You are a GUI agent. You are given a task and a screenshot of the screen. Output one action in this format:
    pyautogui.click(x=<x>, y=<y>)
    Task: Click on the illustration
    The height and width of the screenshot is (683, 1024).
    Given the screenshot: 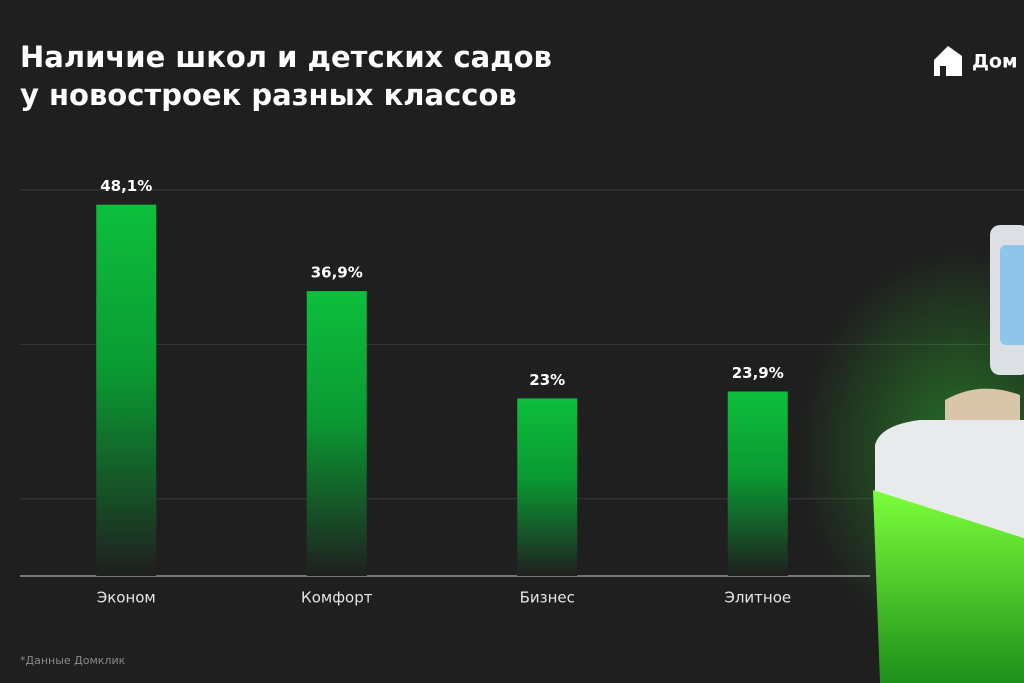 What is the action you would take?
    pyautogui.click(x=912, y=454)
    